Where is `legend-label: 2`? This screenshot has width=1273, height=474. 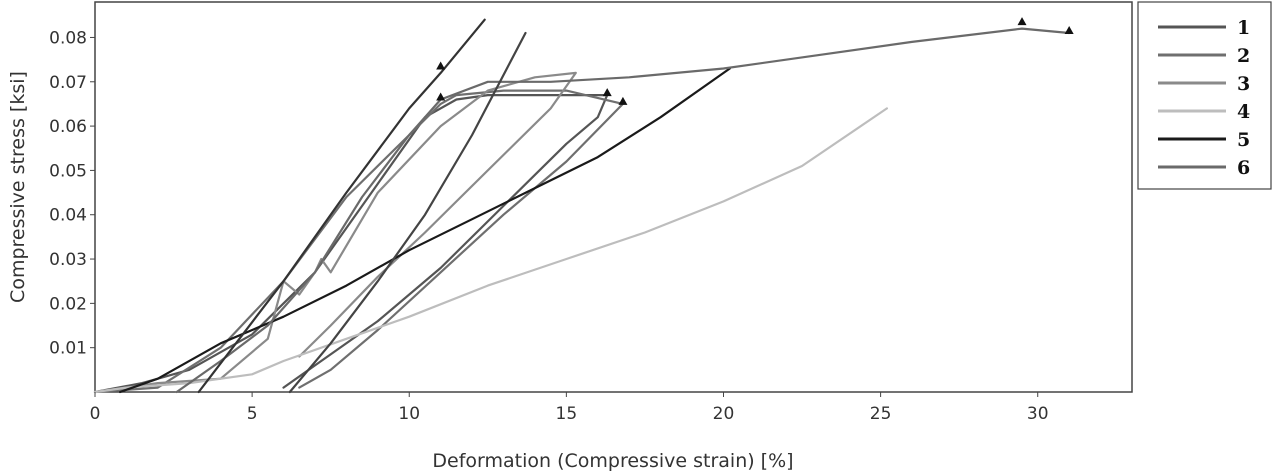 legend-label: 2 is located at coordinates (1243, 56).